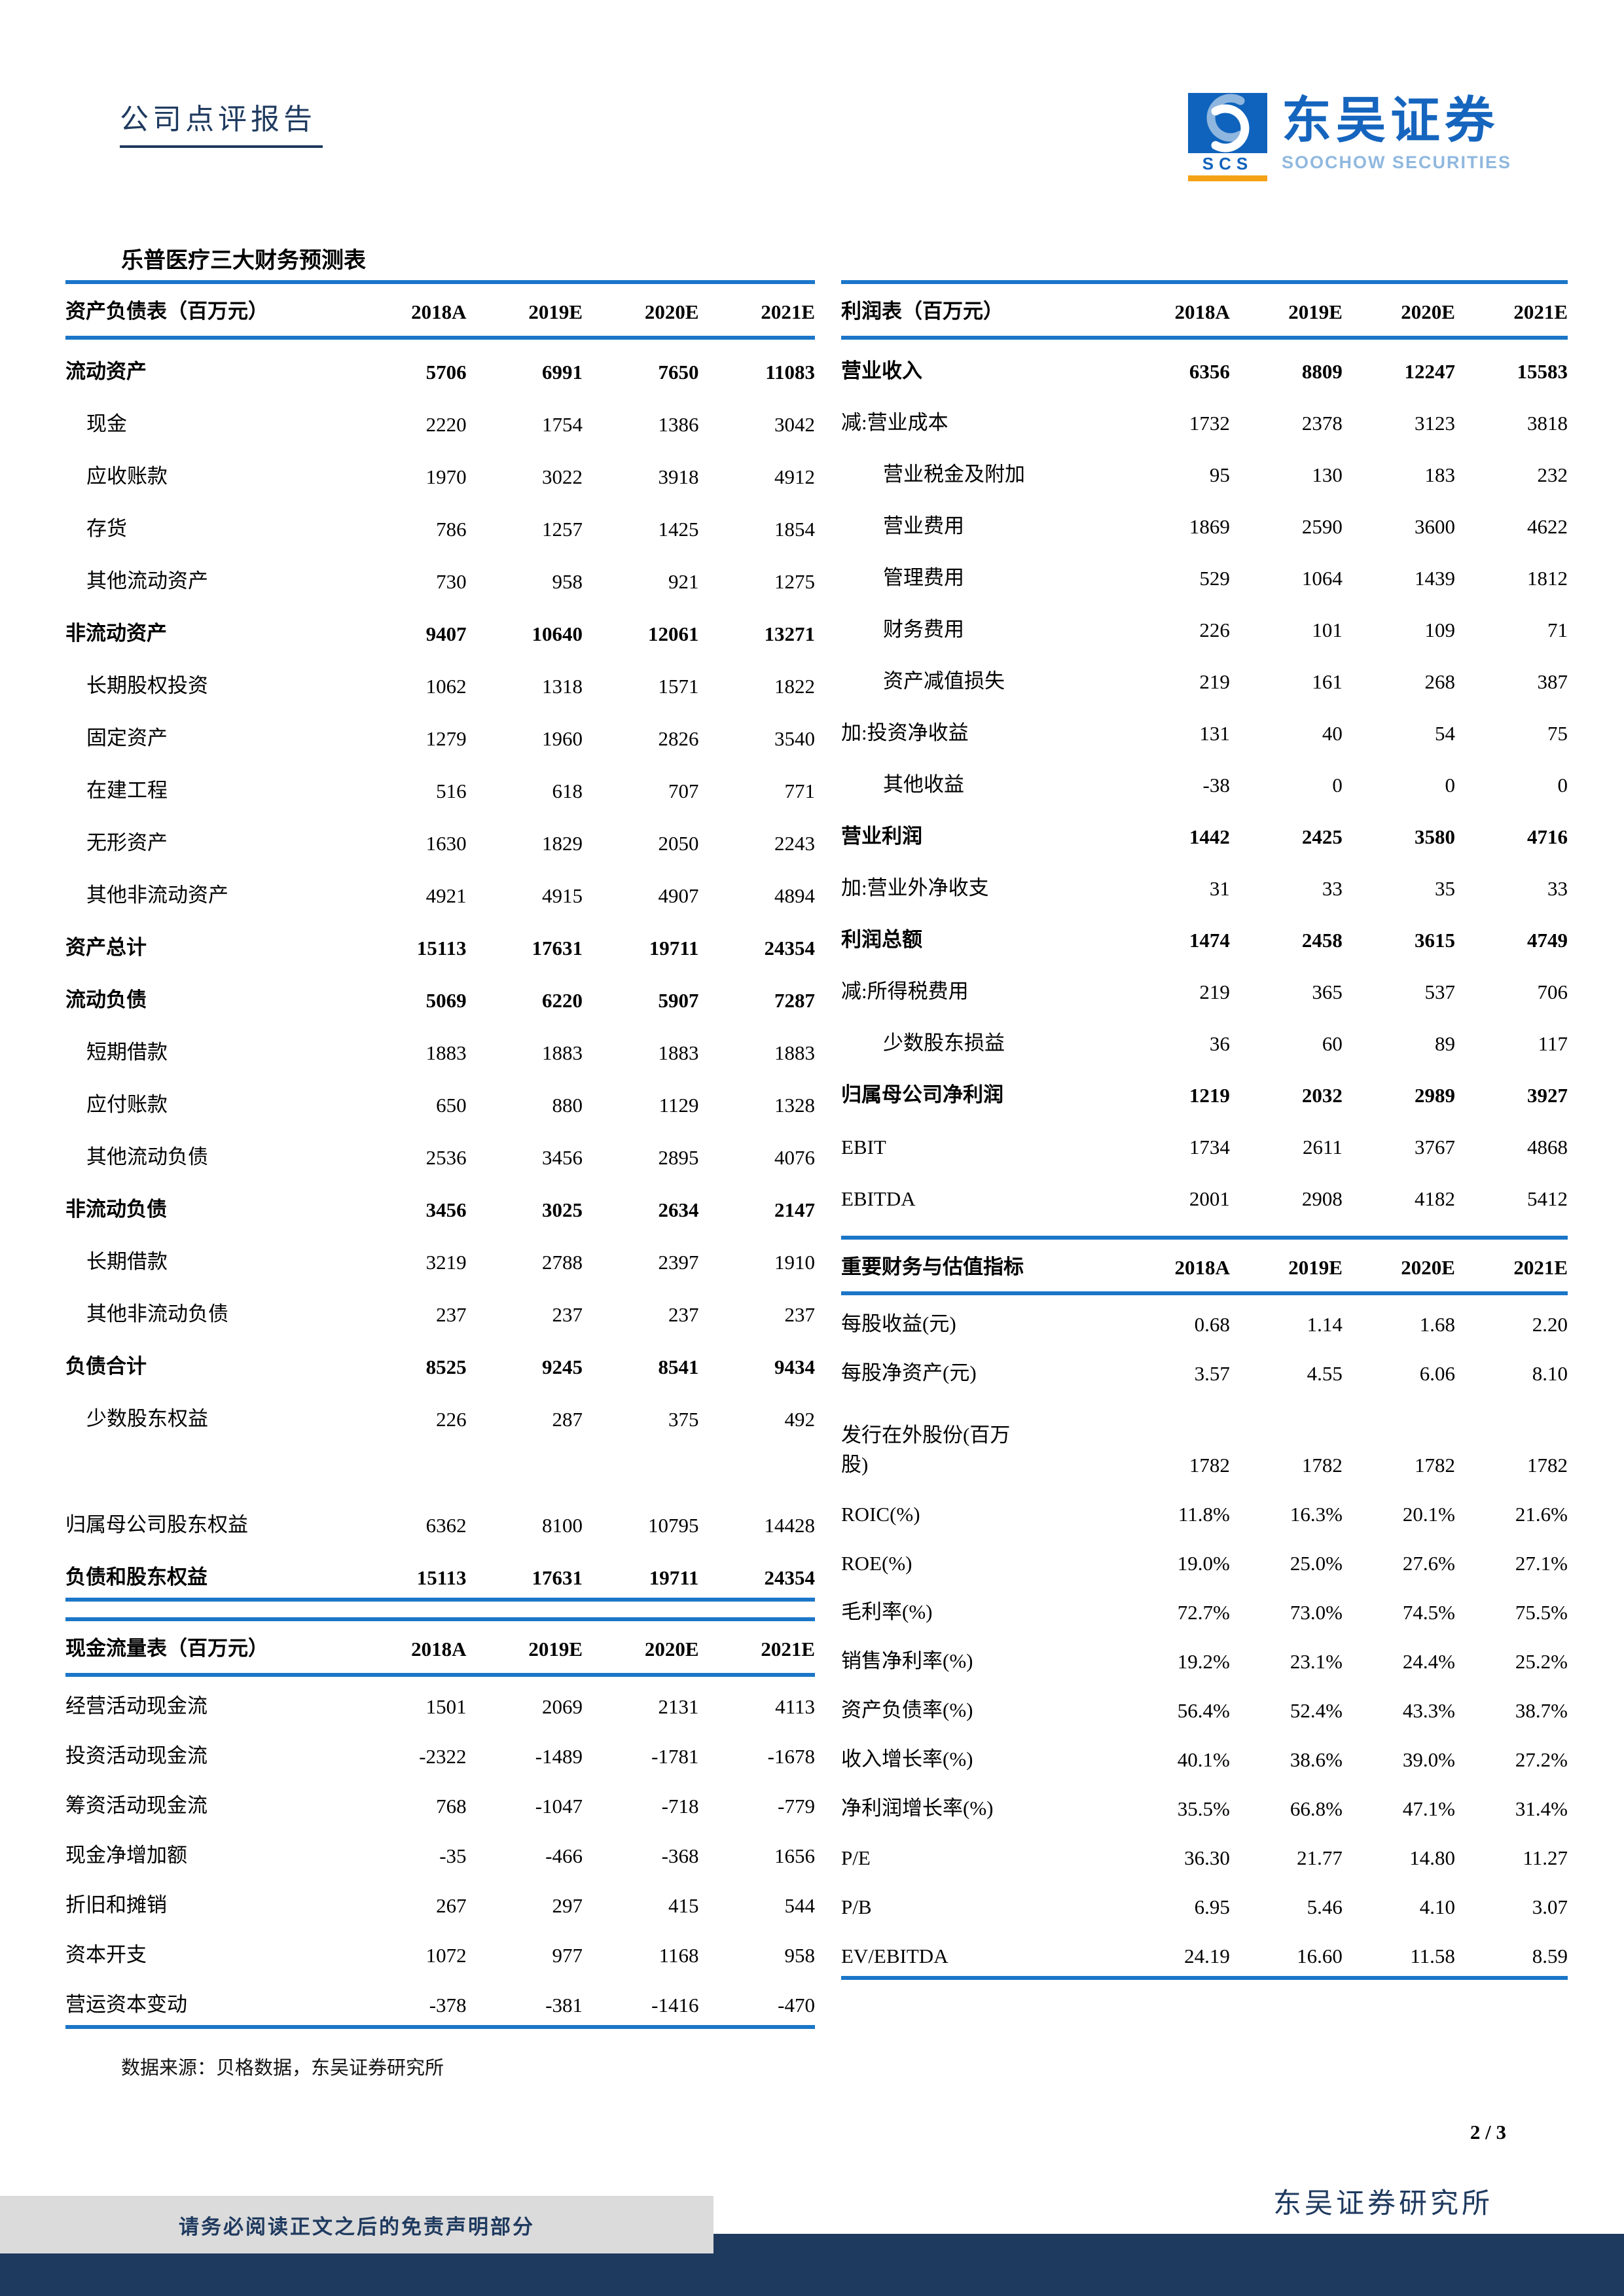  I want to click on cell-value: 15583, so click(1542, 371).